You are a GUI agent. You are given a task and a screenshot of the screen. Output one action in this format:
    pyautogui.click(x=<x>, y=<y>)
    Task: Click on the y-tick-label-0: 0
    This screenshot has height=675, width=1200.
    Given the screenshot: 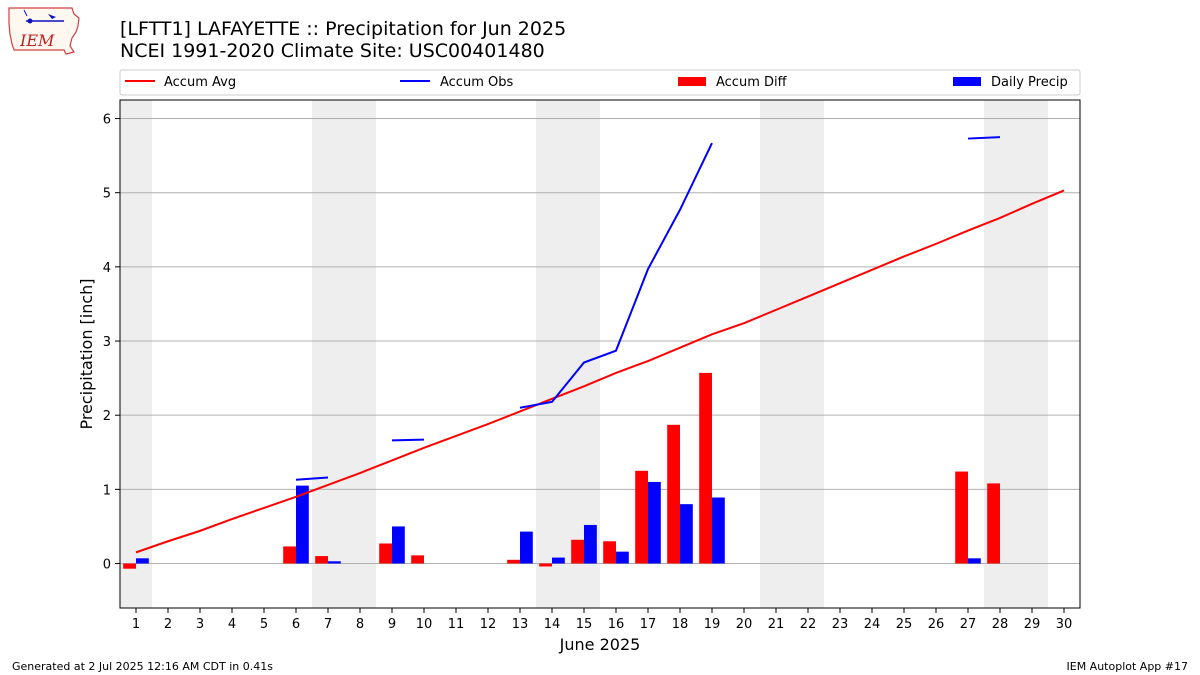 What is the action you would take?
    pyautogui.click(x=107, y=565)
    